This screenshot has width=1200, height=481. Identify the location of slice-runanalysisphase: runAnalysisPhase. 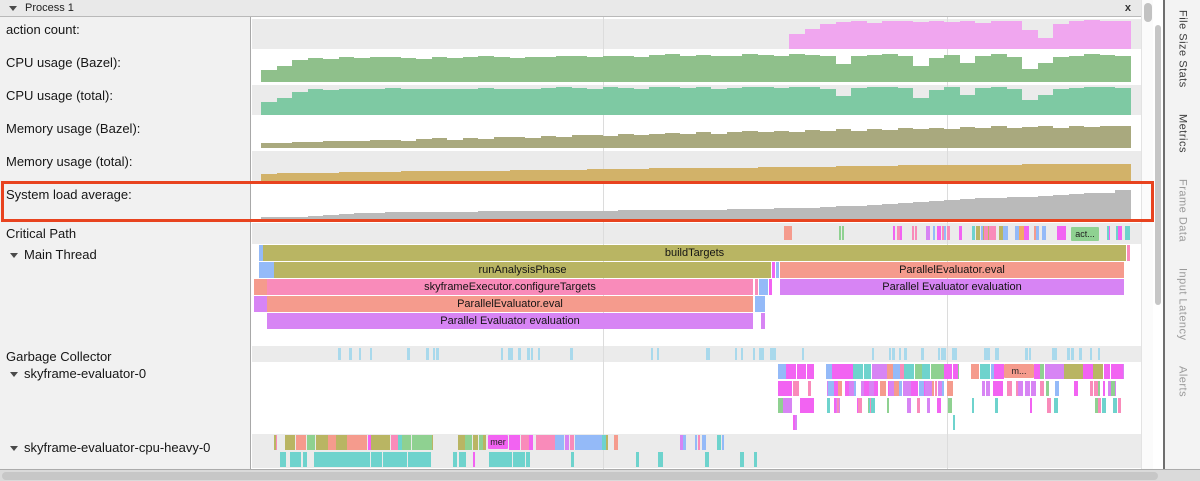
(522, 270).